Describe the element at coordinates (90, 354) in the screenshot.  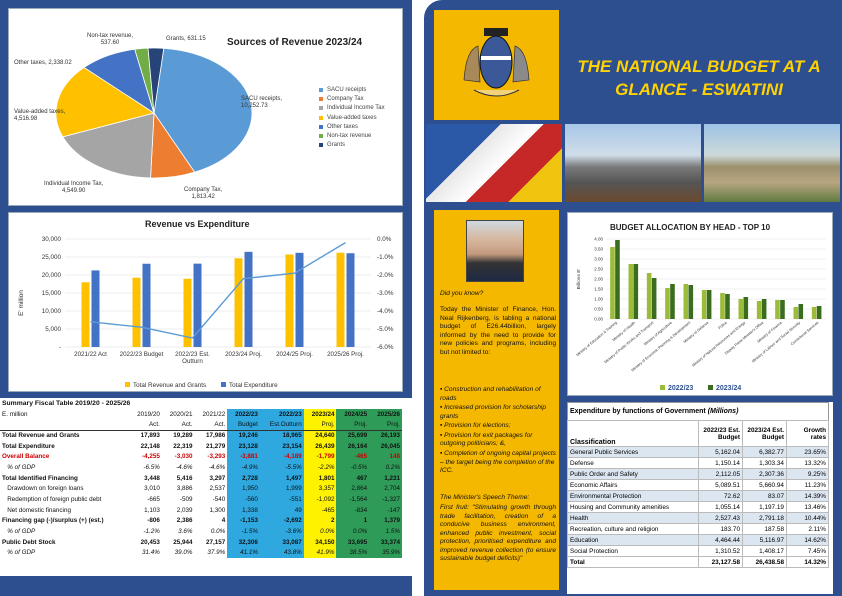
I see `x-tick-label: 2021/22 Act` at that location.